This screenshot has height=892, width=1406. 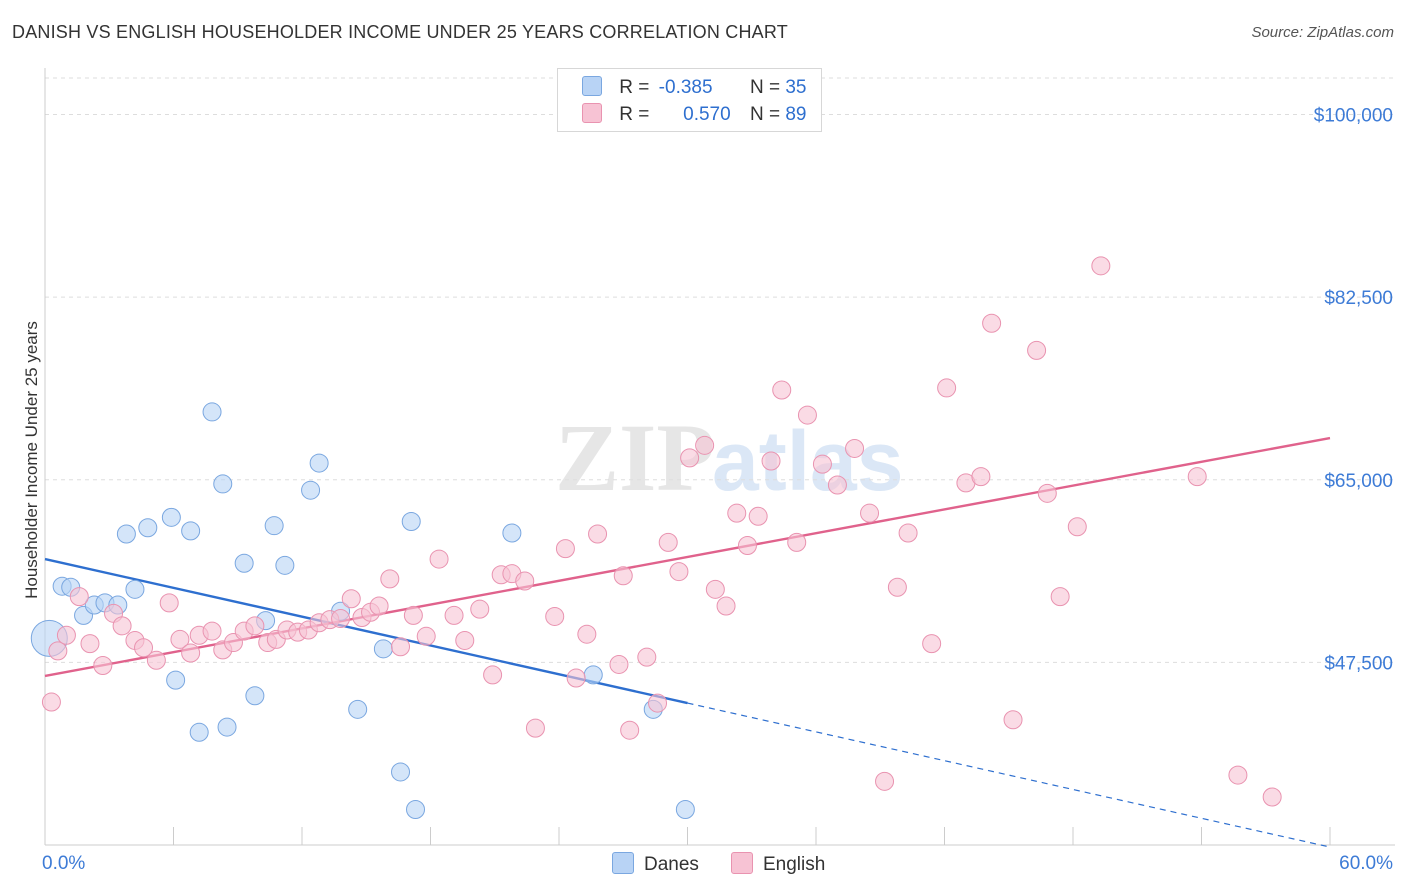 What do you see at coordinates (634, 114) in the screenshot?
I see `english-r-label: R =` at bounding box center [634, 114].